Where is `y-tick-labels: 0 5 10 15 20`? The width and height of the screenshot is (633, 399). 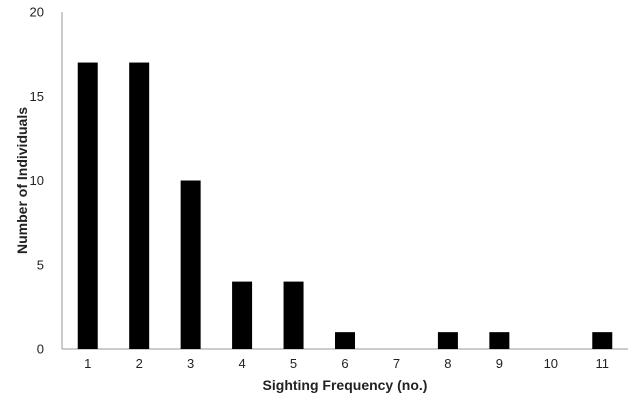
y-tick-labels: 0 5 10 15 20 is located at coordinates (37, 181).